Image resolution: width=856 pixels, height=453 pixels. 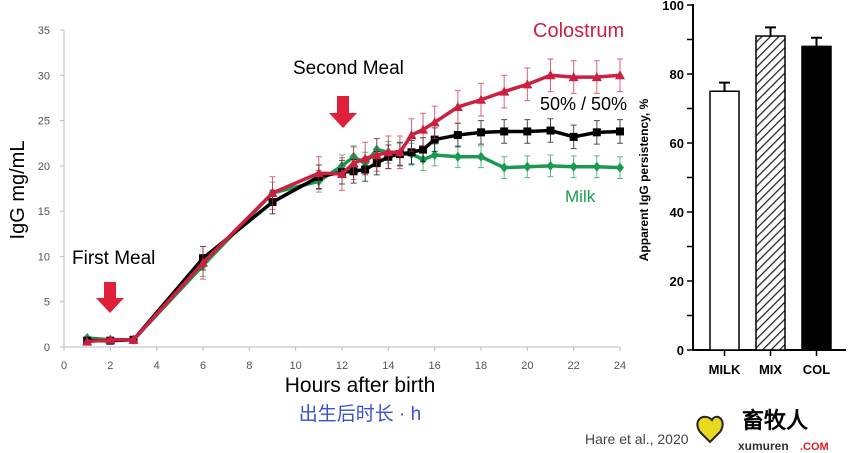 I want to click on second-meal-label: Second Meal, so click(x=348, y=68).